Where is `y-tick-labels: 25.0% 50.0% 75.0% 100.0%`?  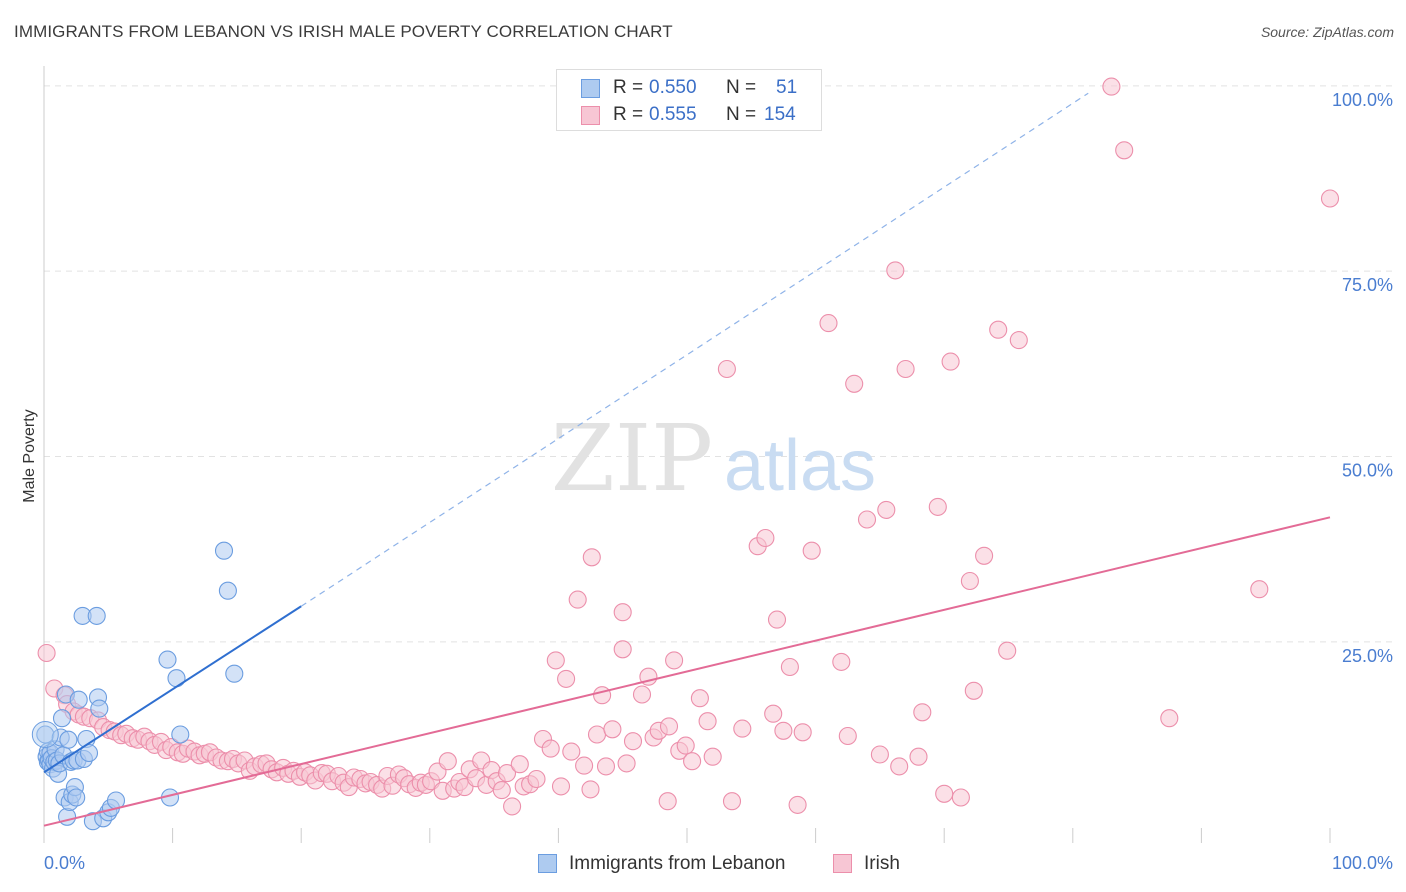 y-tick-labels: 25.0% 50.0% 75.0% 100.0% is located at coordinates (1362, 378).